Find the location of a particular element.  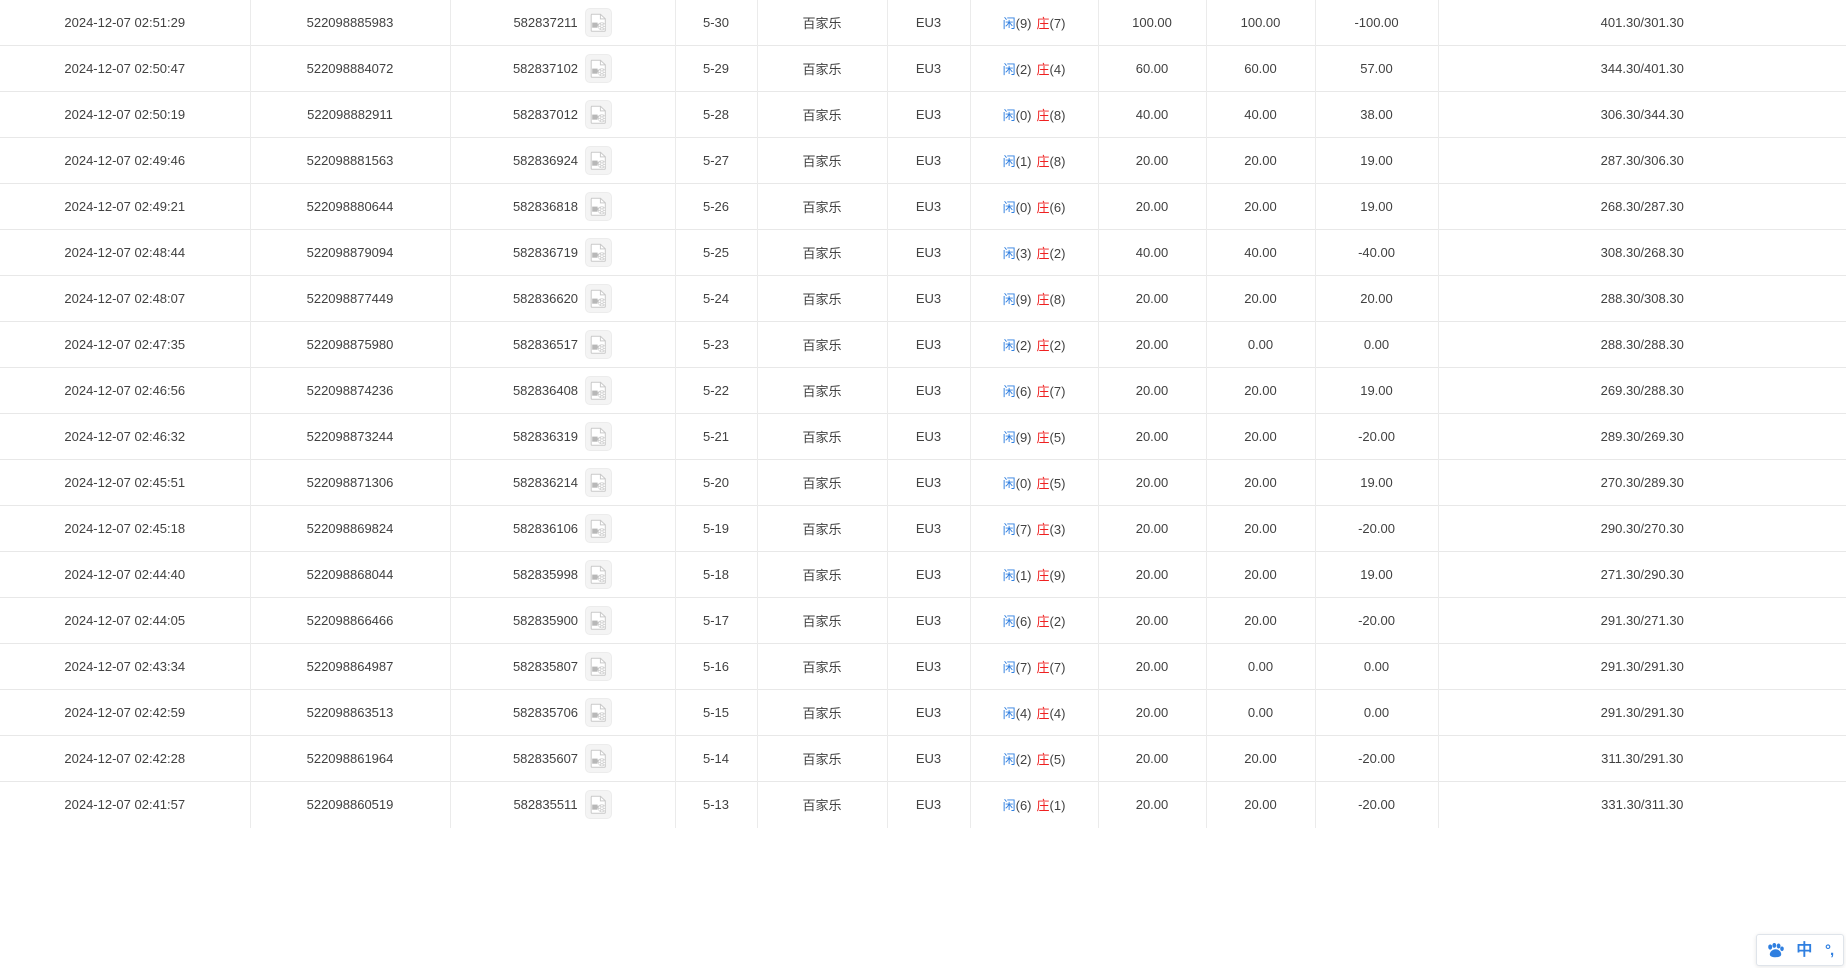

cell-table-number: 5-23 is located at coordinates (716, 344).